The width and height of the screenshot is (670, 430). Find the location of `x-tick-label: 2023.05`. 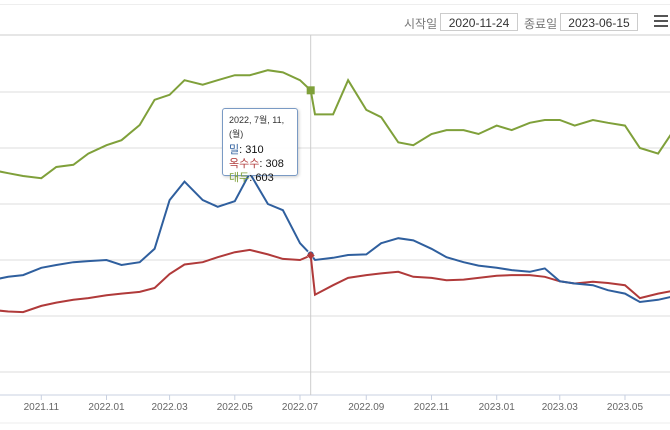

x-tick-label: 2023.05 is located at coordinates (625, 407).